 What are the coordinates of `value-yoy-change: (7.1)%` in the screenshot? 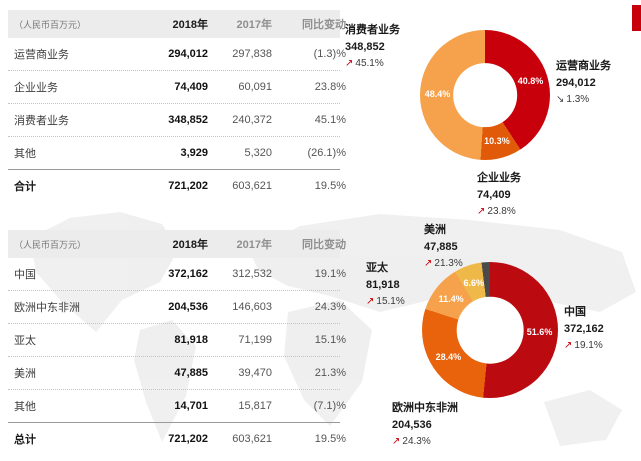 It's located at (329, 406).